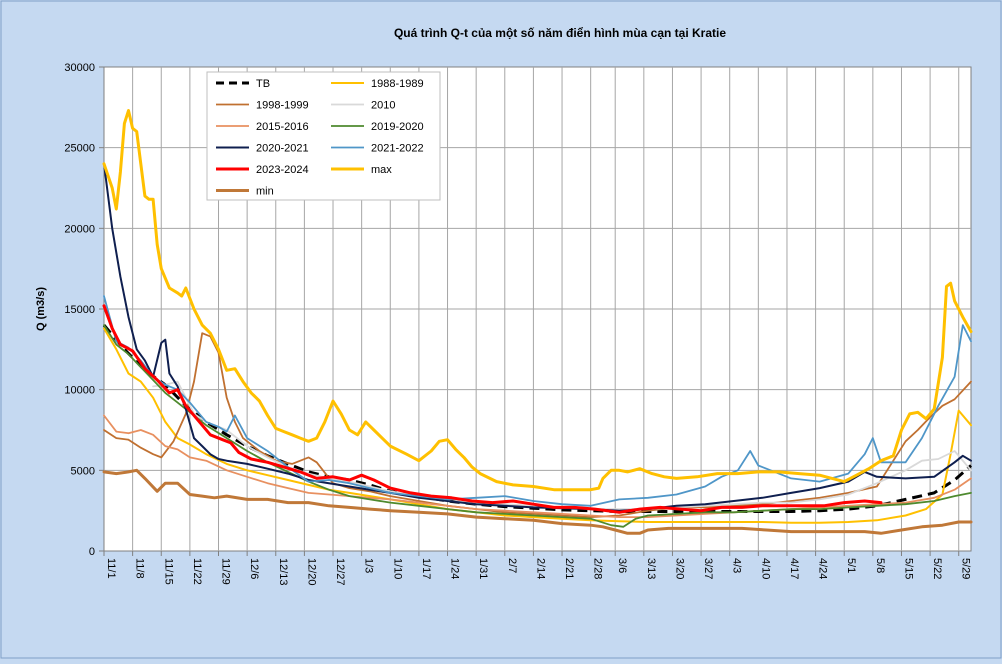  Describe the element at coordinates (83, 471) in the screenshot. I see `y-tick-label: 5000` at that location.